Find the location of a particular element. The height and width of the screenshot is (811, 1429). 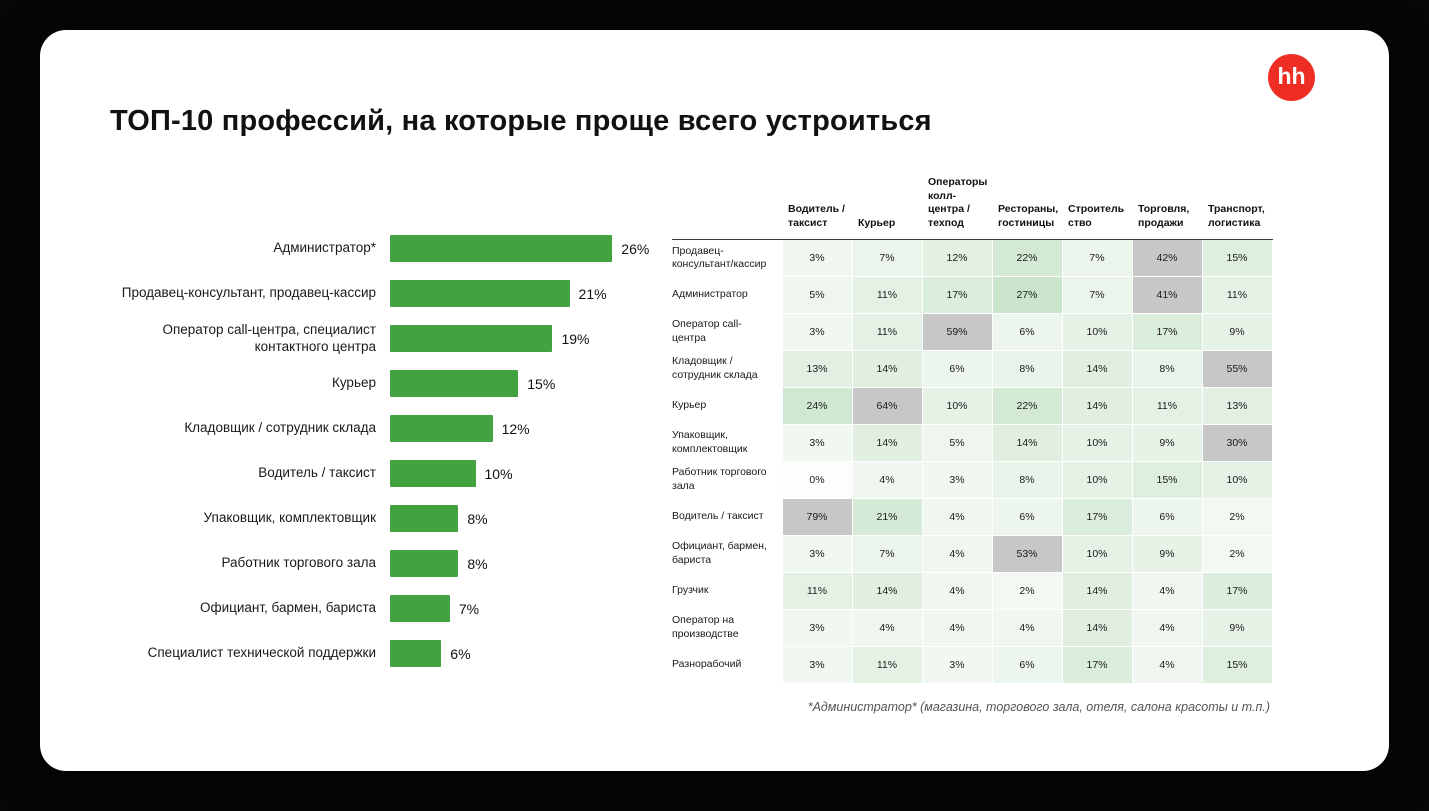

heatmap-row: Оператор call-центра 3% 11% 59% 6% 10% 17% 9% is located at coordinates (972, 331).